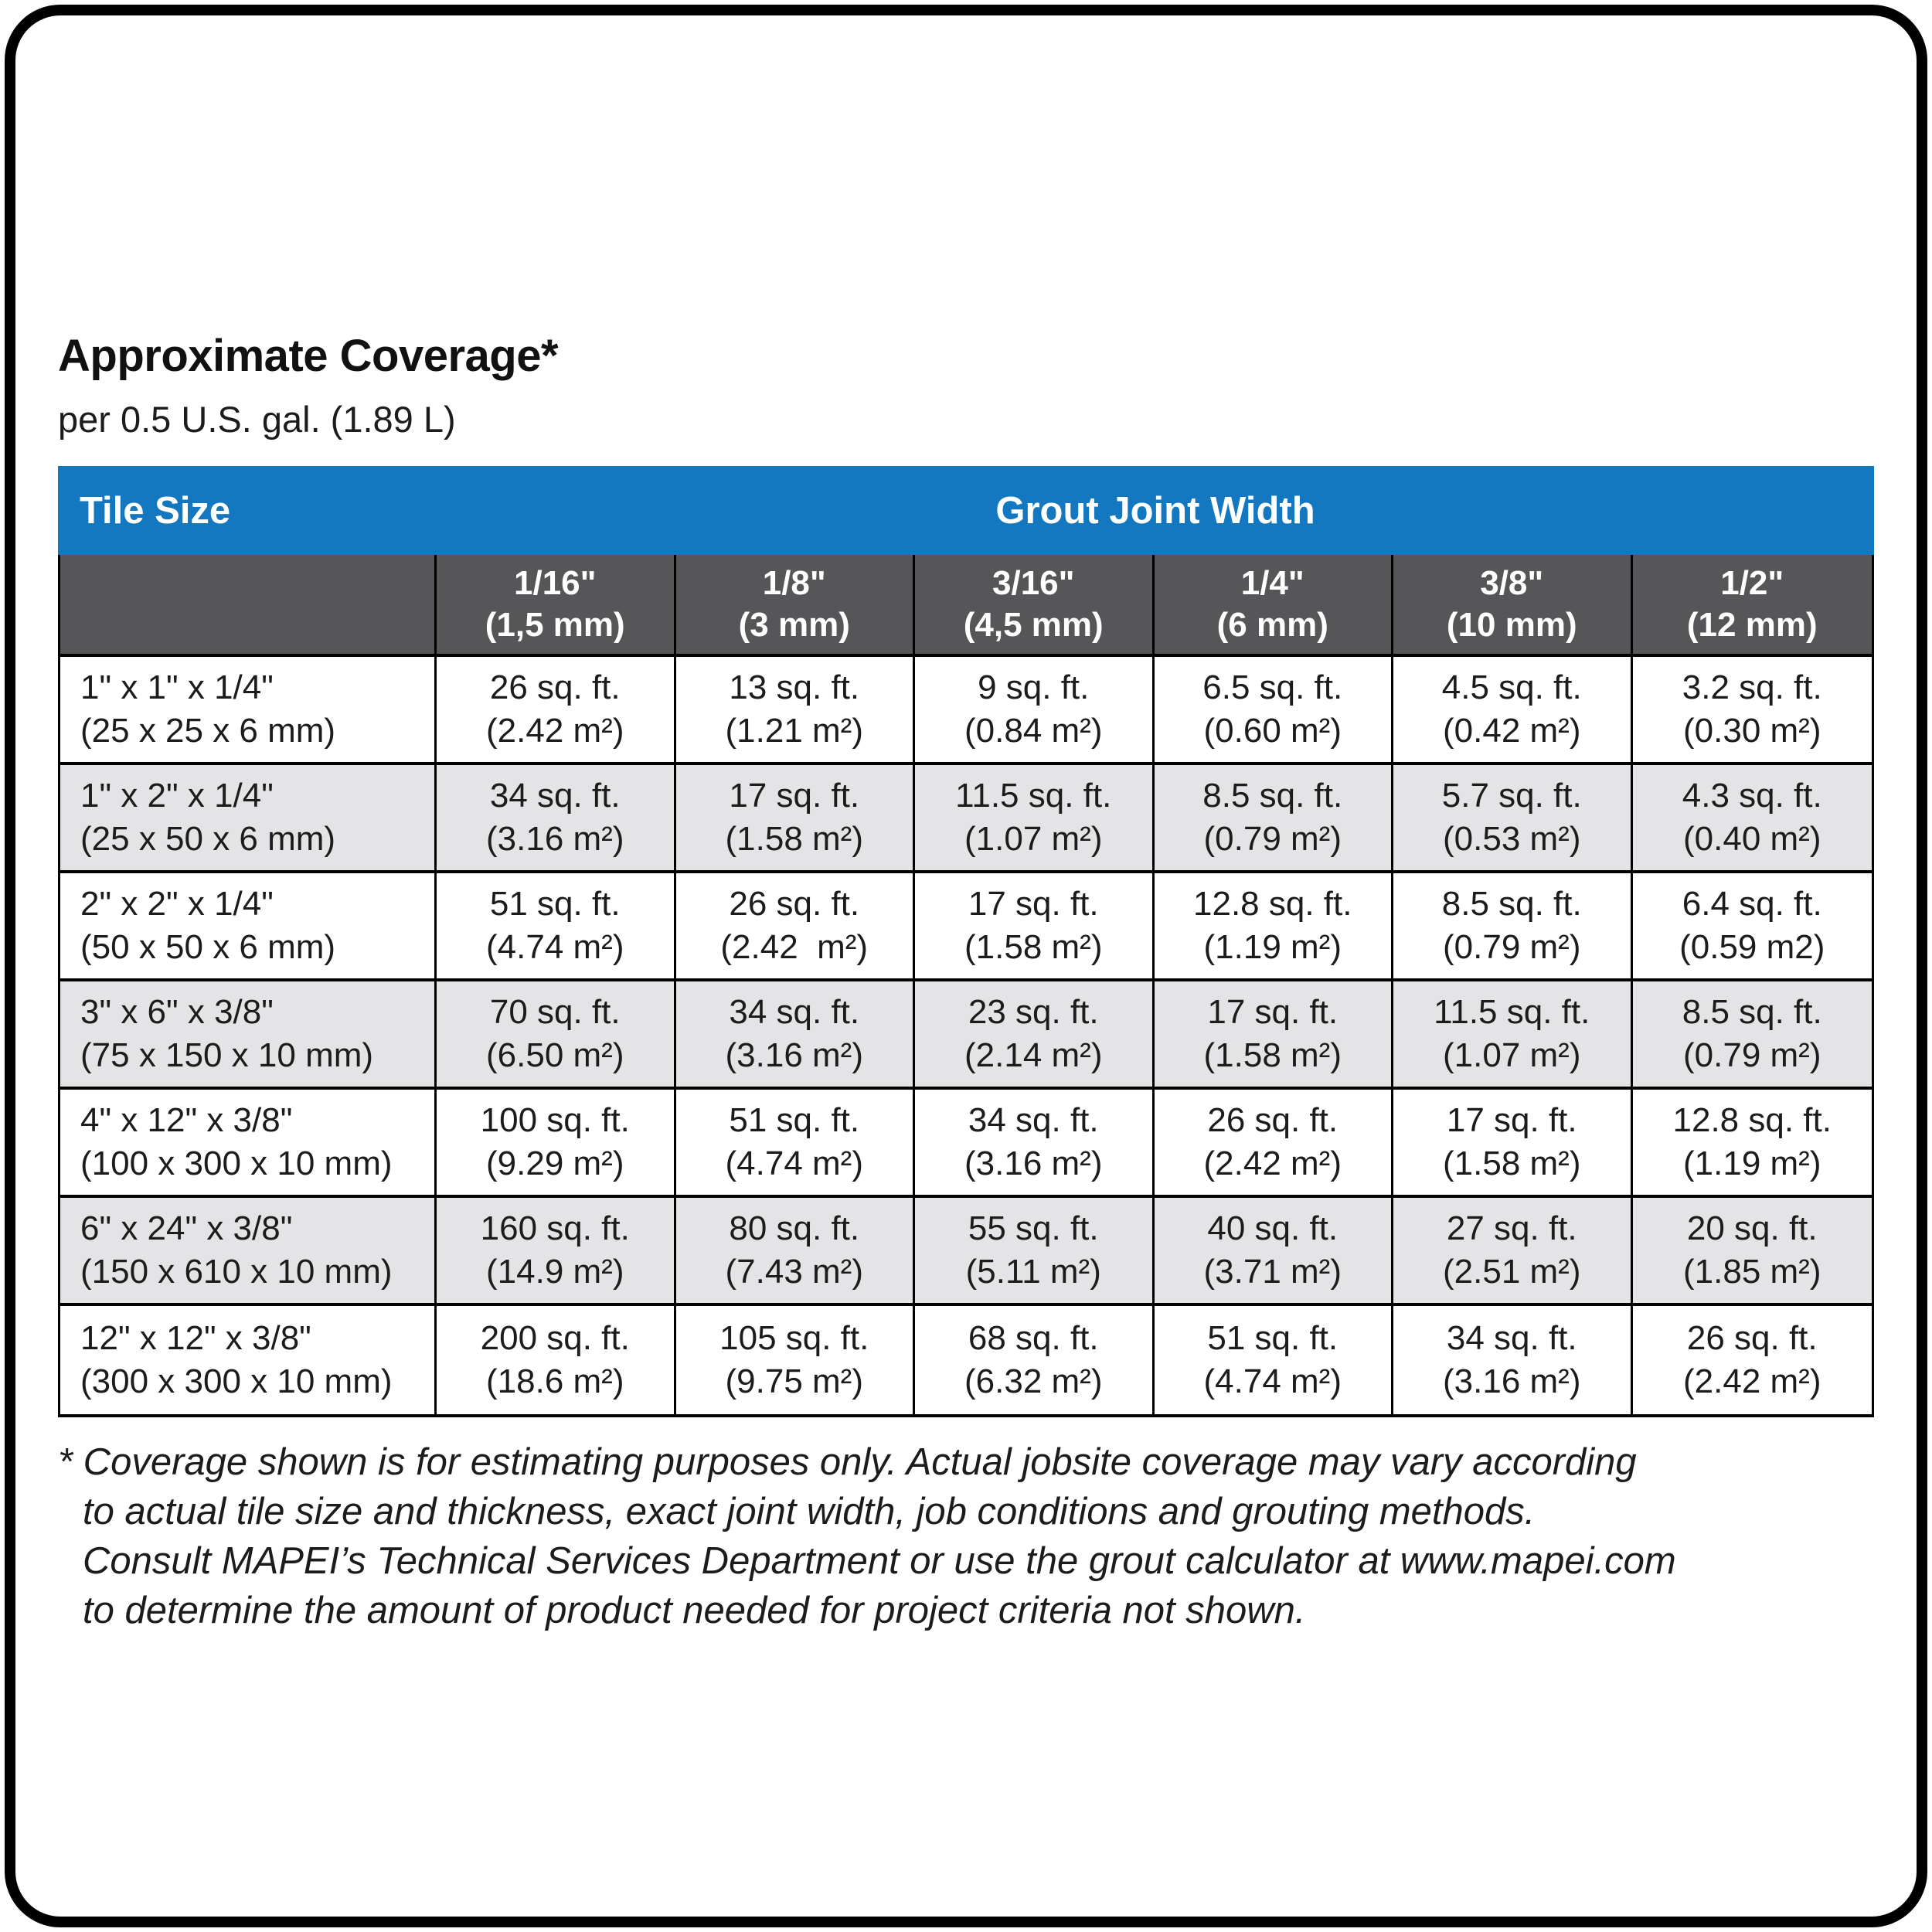 Image resolution: width=1932 pixels, height=1932 pixels. I want to click on coverage-cell: 40 sq. ft. (3.71 m²), so click(1274, 1251).